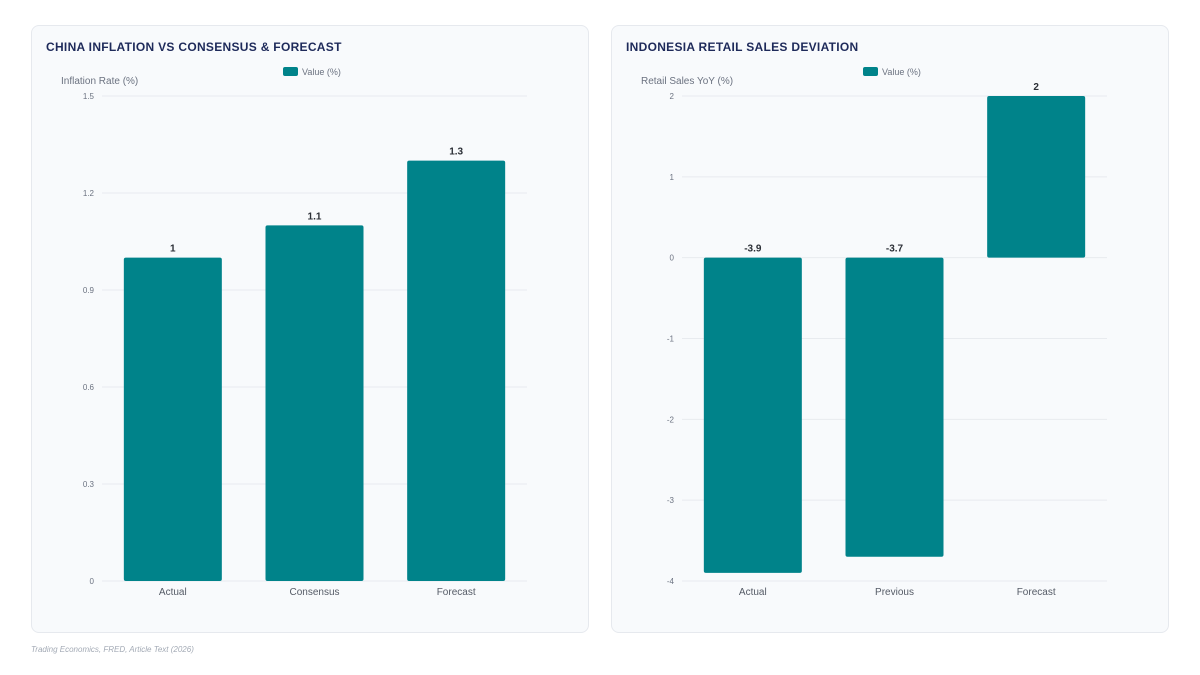 Image resolution: width=1200 pixels, height=675 pixels. I want to click on y-tick-label: 0.6, so click(89, 387).